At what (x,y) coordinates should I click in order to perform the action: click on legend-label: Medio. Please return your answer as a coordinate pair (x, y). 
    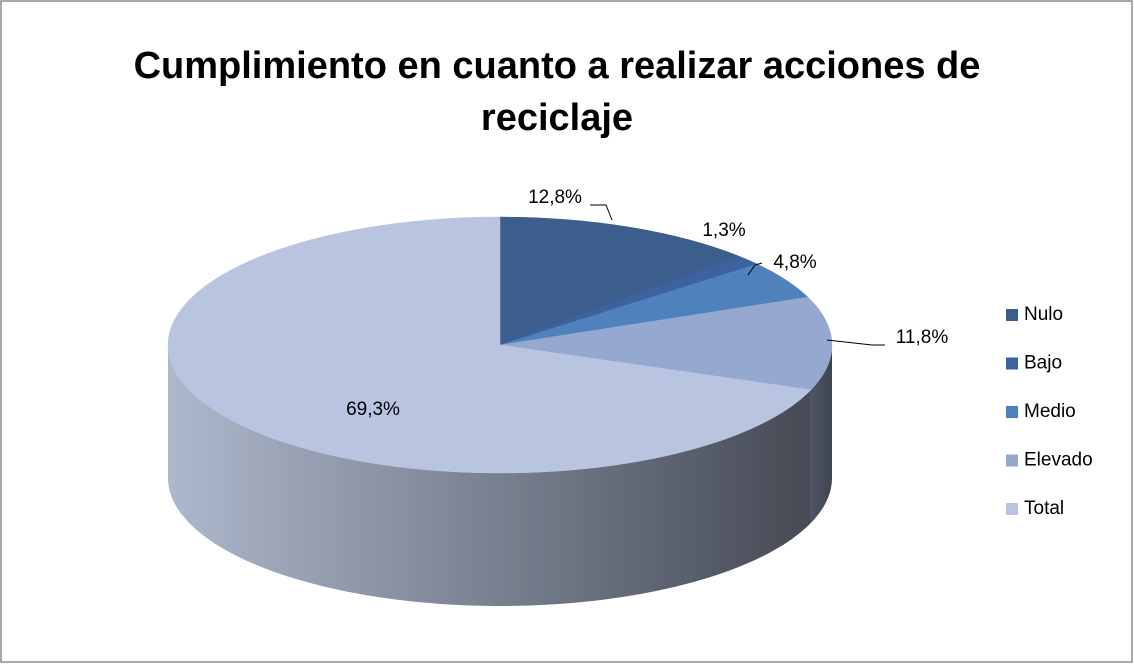
    Looking at the image, I should click on (1050, 411).